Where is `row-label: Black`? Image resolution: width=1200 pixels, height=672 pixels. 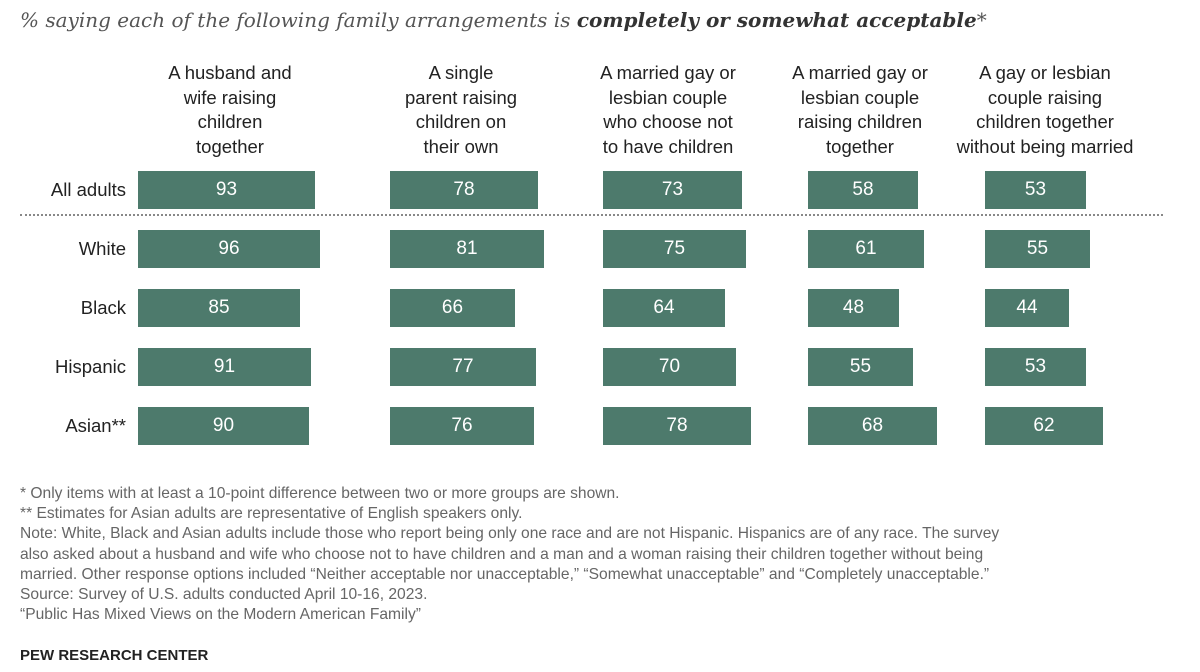
row-label: Black is located at coordinates (103, 307).